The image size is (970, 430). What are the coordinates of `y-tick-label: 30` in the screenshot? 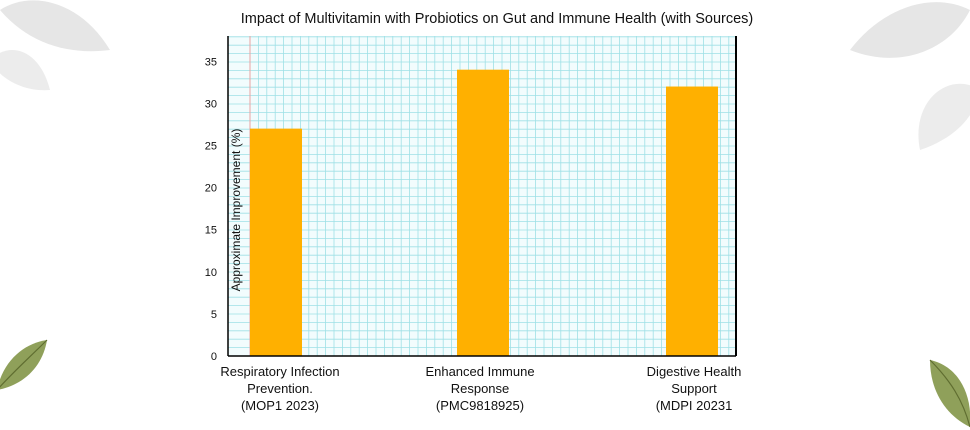 It's located at (211, 104).